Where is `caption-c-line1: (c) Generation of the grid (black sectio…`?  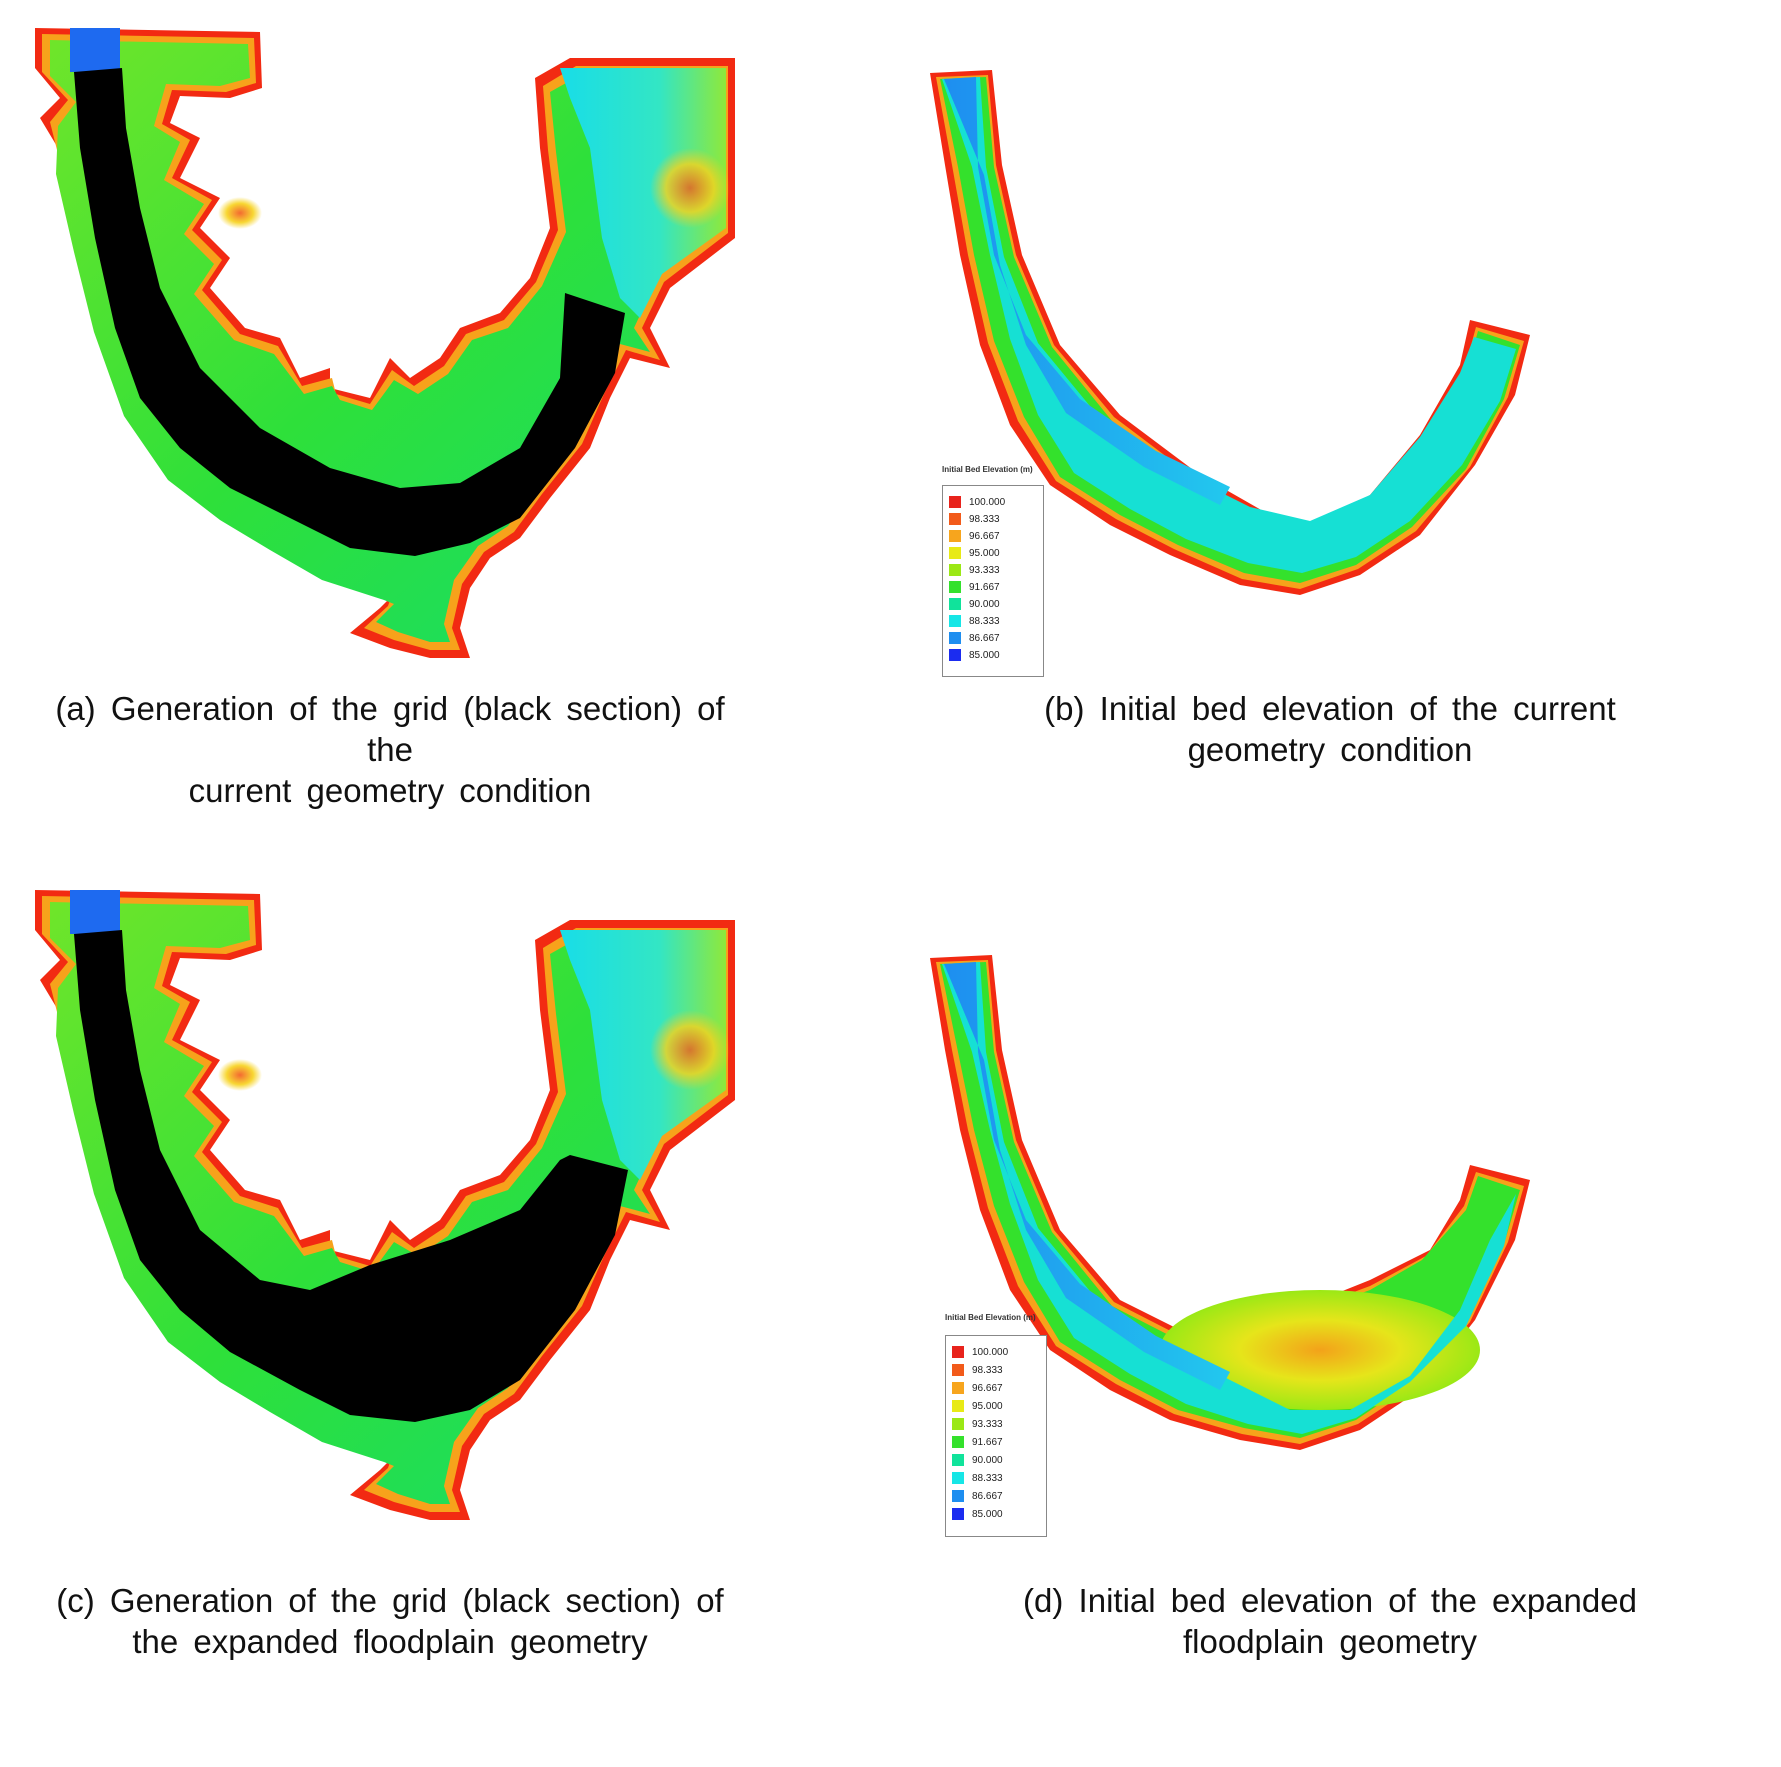
caption-c-line1: (c) Generation of the grid (black sectio… is located at coordinates (390, 1600).